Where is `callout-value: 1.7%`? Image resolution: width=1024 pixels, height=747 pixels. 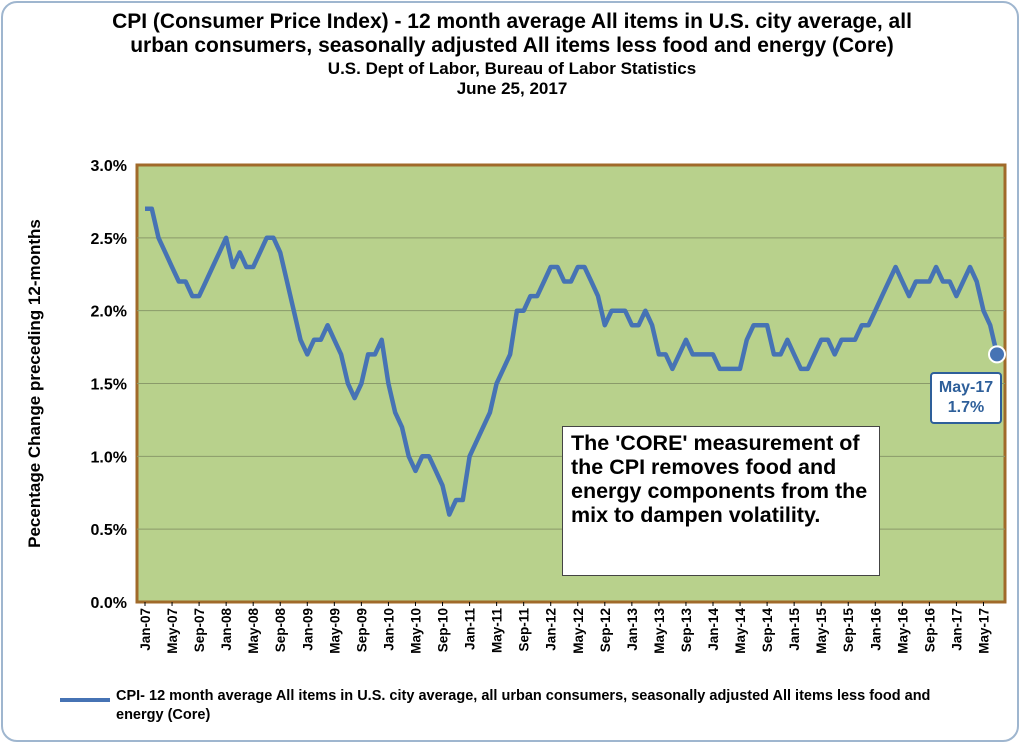
callout-value: 1.7% is located at coordinates (966, 407).